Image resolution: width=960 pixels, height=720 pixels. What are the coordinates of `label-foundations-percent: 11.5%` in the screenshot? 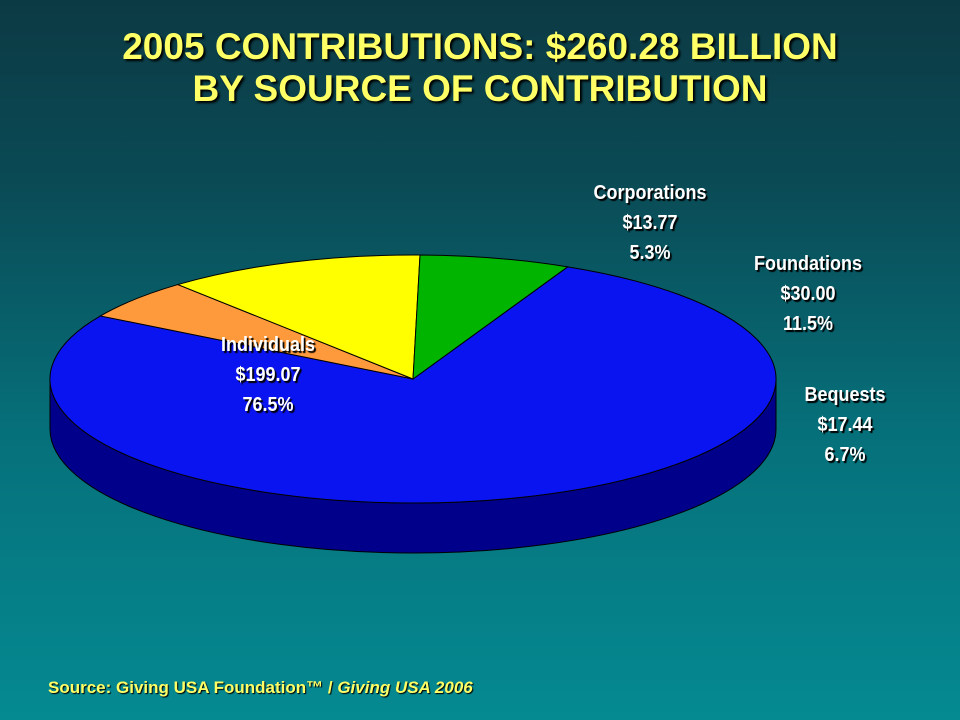 It's located at (808, 324).